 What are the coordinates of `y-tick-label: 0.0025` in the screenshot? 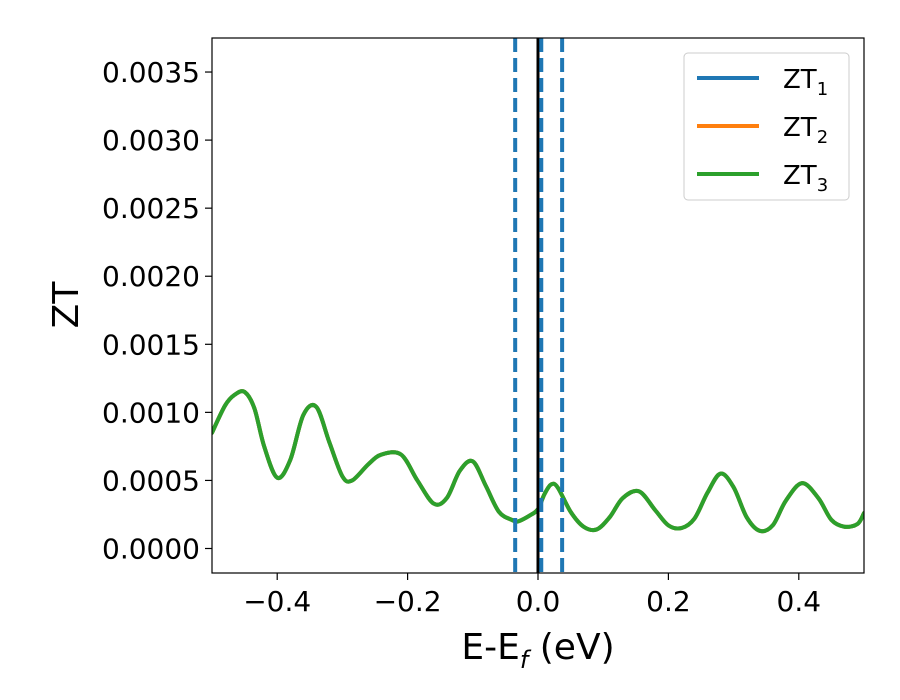 It's located at (151, 208).